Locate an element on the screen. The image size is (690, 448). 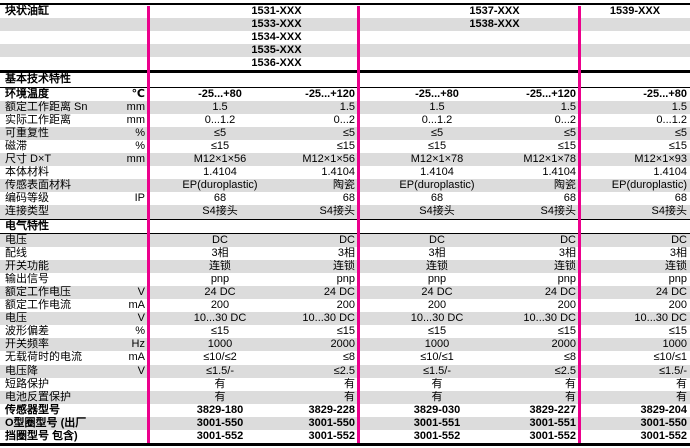
row-unit: mA is located at coordinates (137, 305).